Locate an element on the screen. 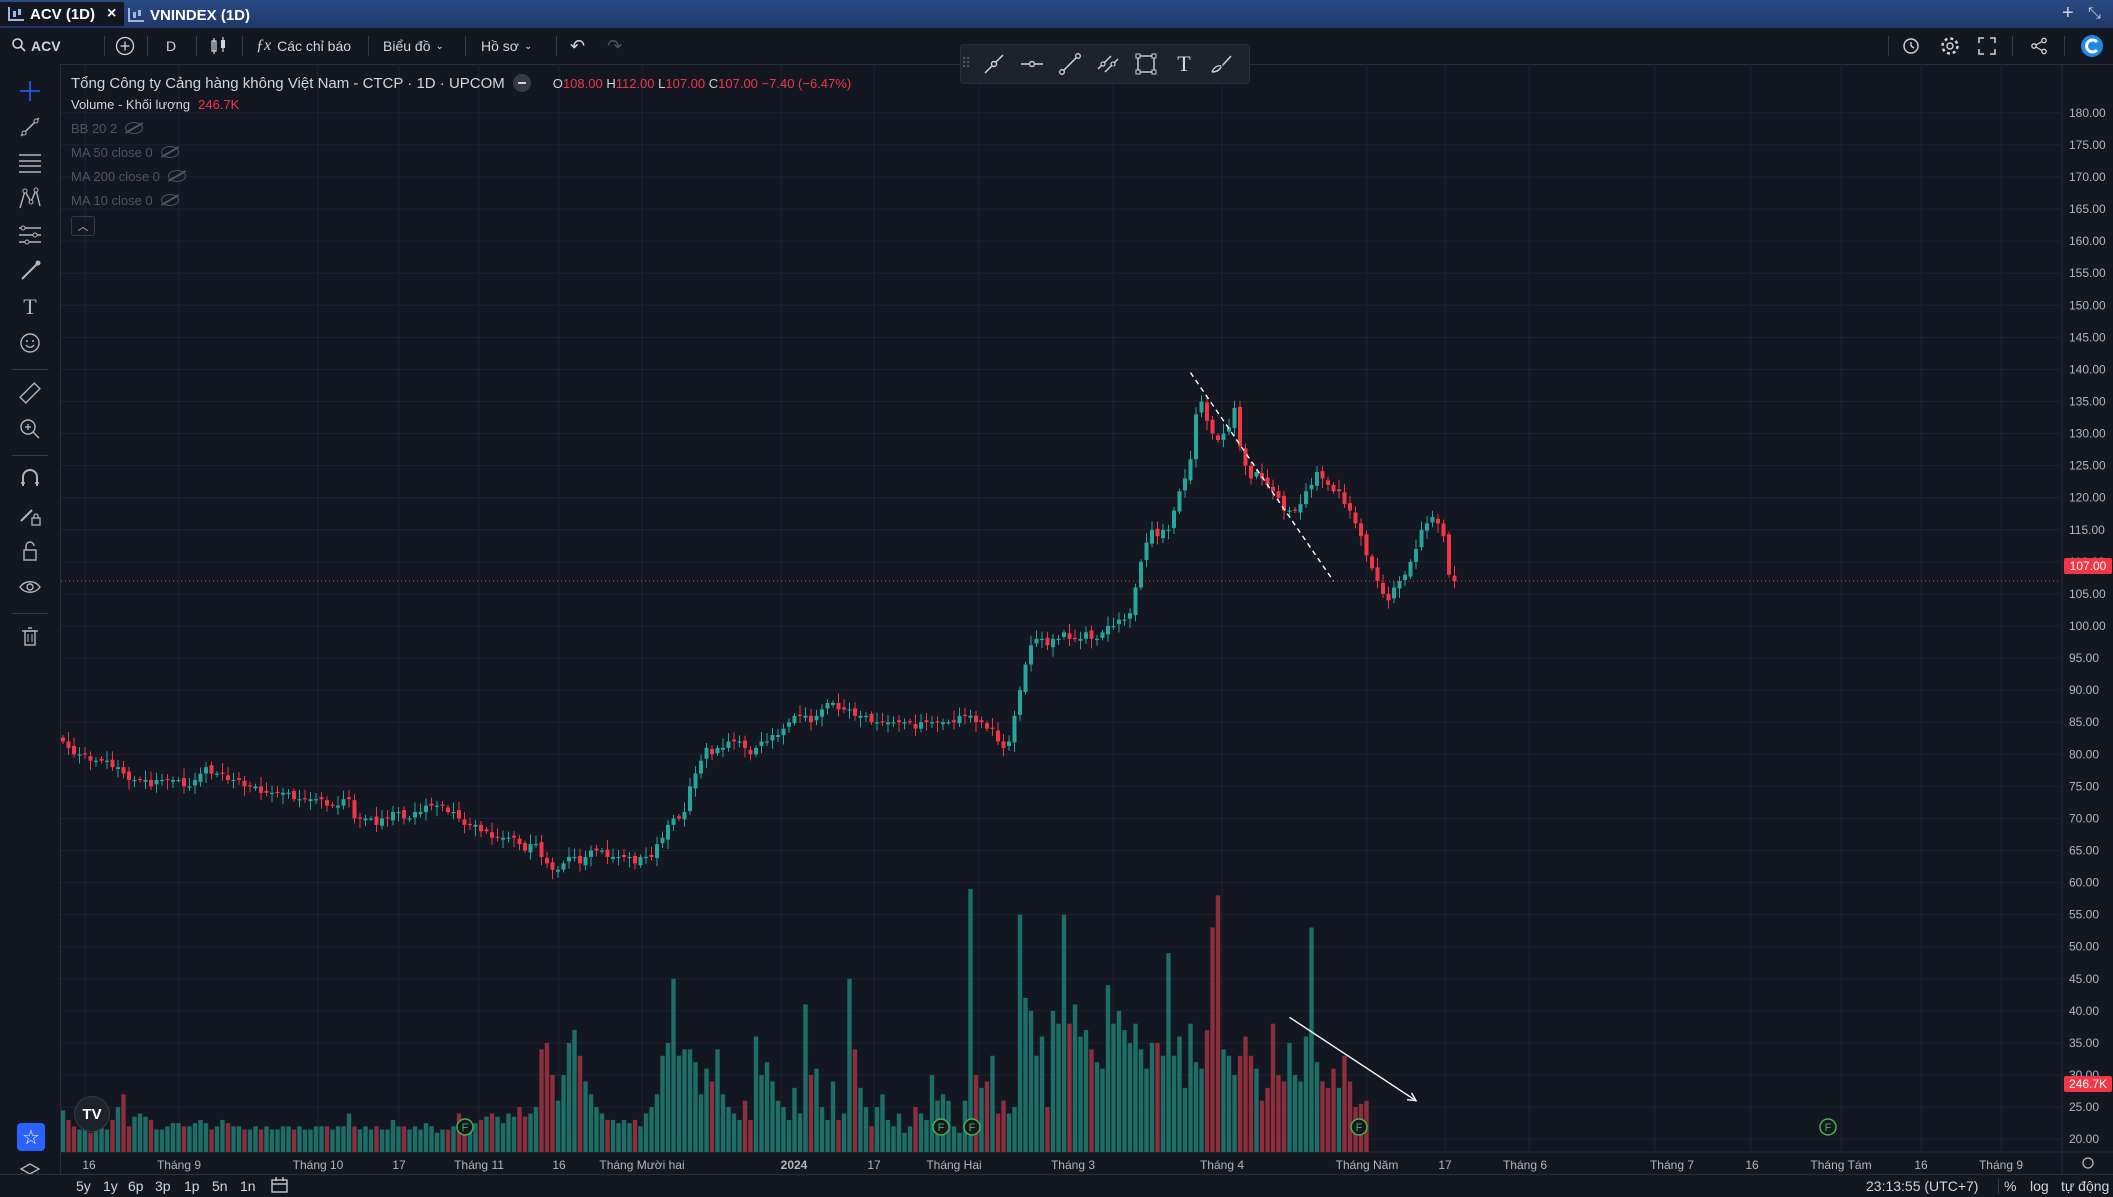 The width and height of the screenshot is (2113, 1197). indicator-bb: BB 20 2 is located at coordinates (461, 128).